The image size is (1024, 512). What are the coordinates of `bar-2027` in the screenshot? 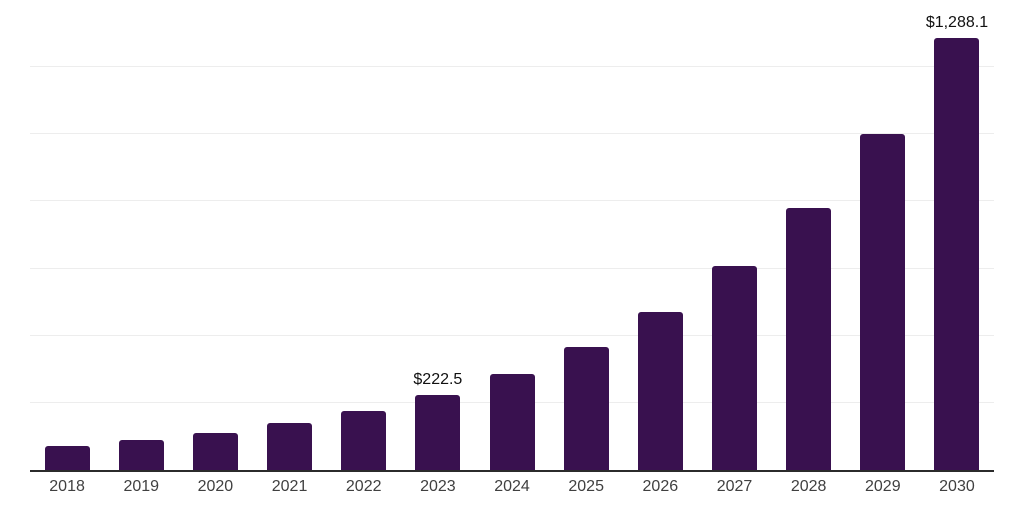 It's located at (734, 368).